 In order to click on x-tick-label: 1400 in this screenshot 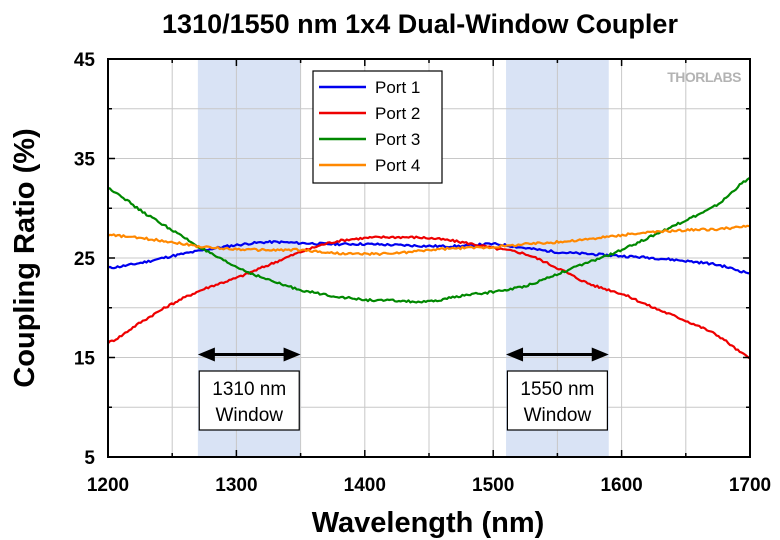, I will do `click(365, 485)`.